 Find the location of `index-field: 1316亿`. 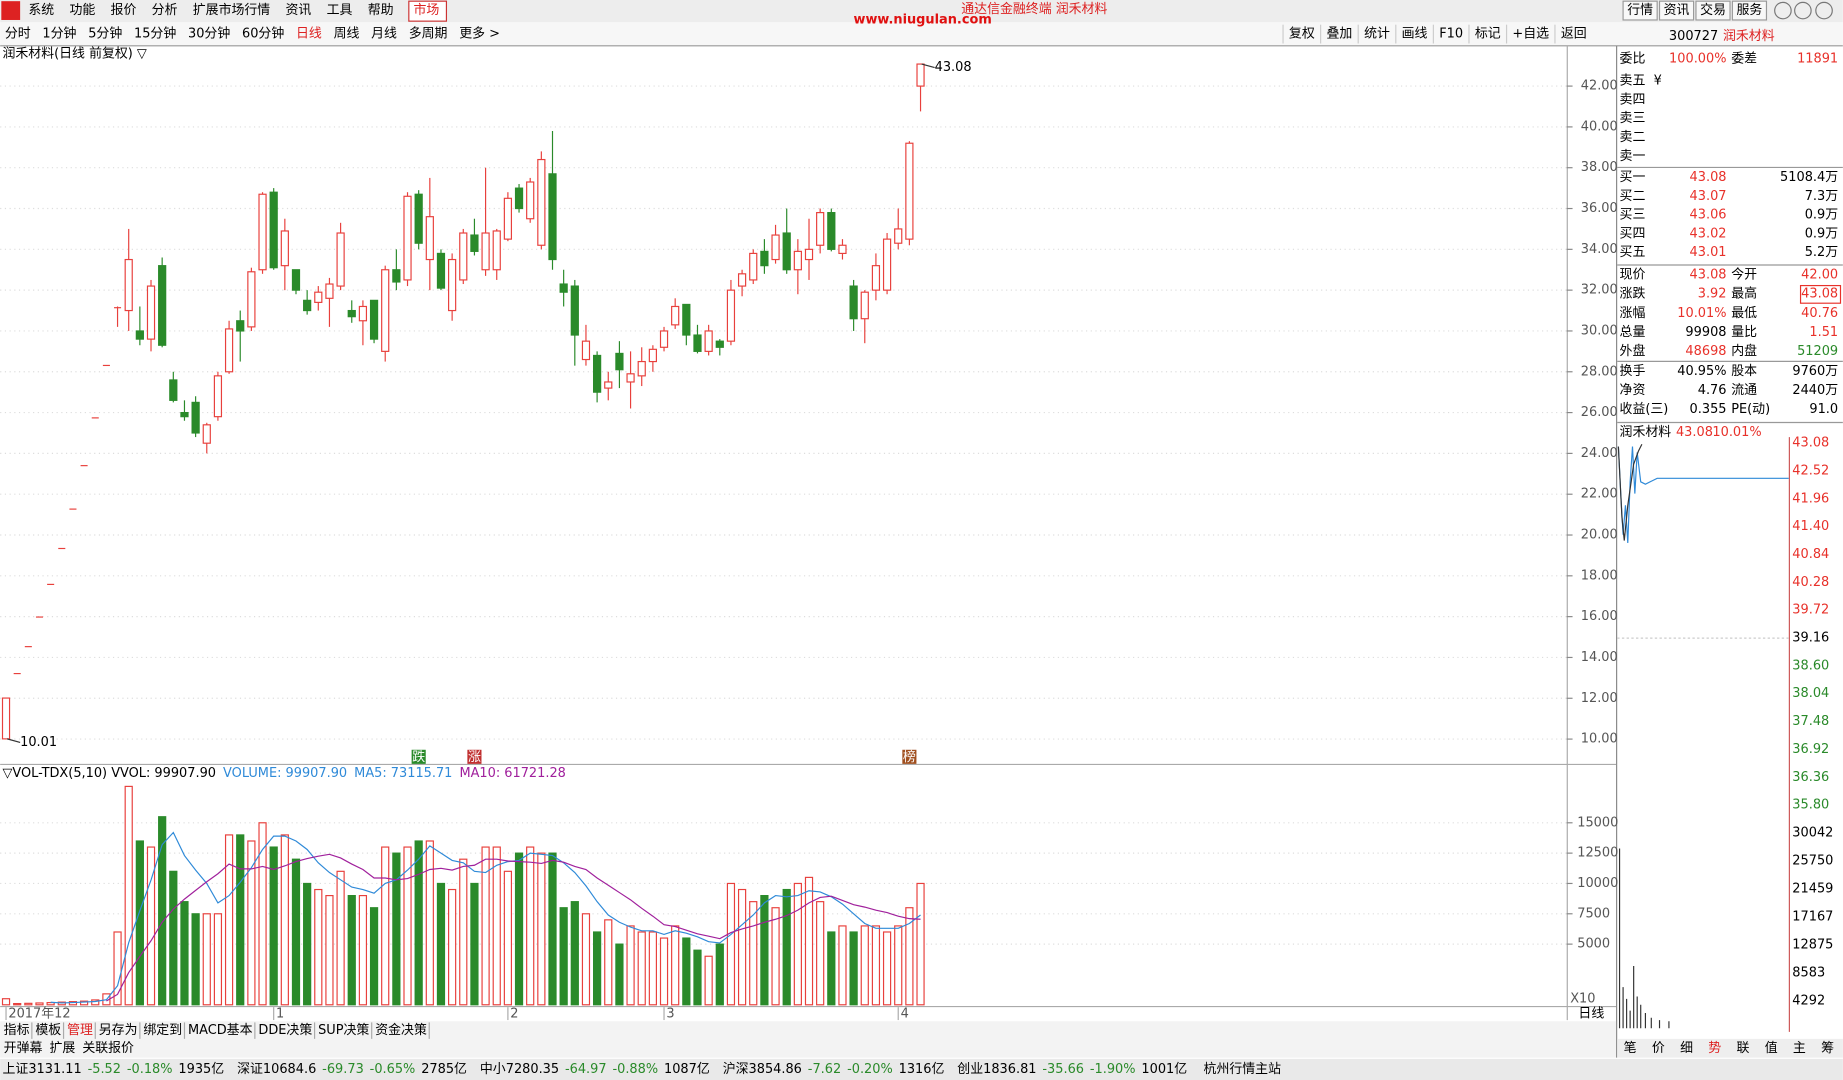

index-field: 1316亿 is located at coordinates (922, 1069).